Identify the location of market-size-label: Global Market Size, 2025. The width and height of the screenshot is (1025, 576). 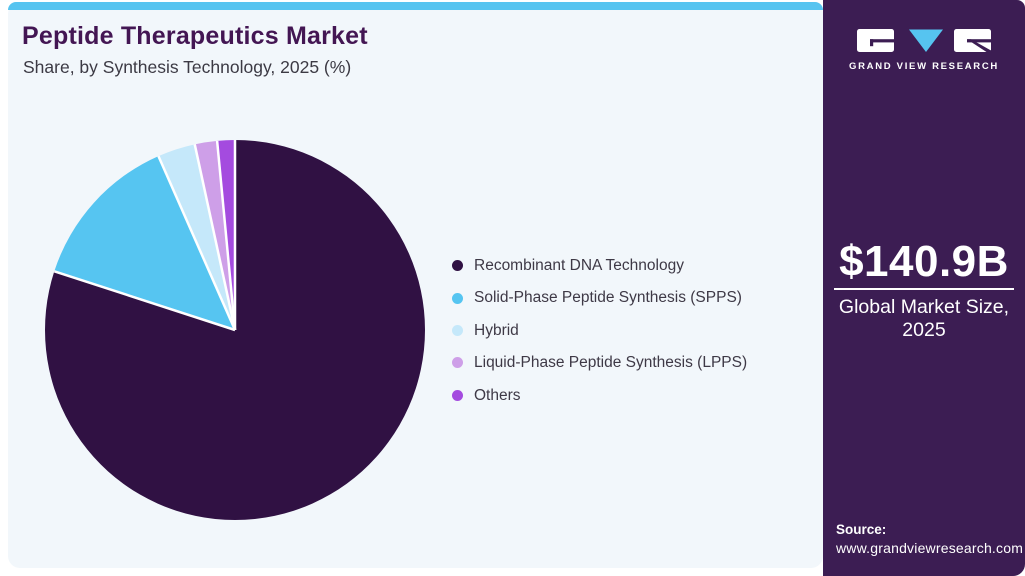
(924, 319).